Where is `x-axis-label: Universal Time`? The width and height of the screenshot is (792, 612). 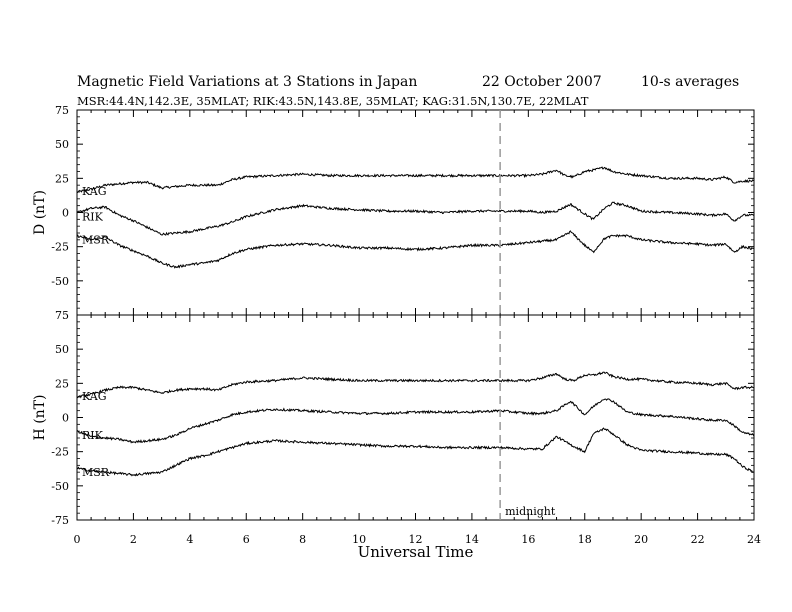 x-axis-label: Universal Time is located at coordinates (416, 552).